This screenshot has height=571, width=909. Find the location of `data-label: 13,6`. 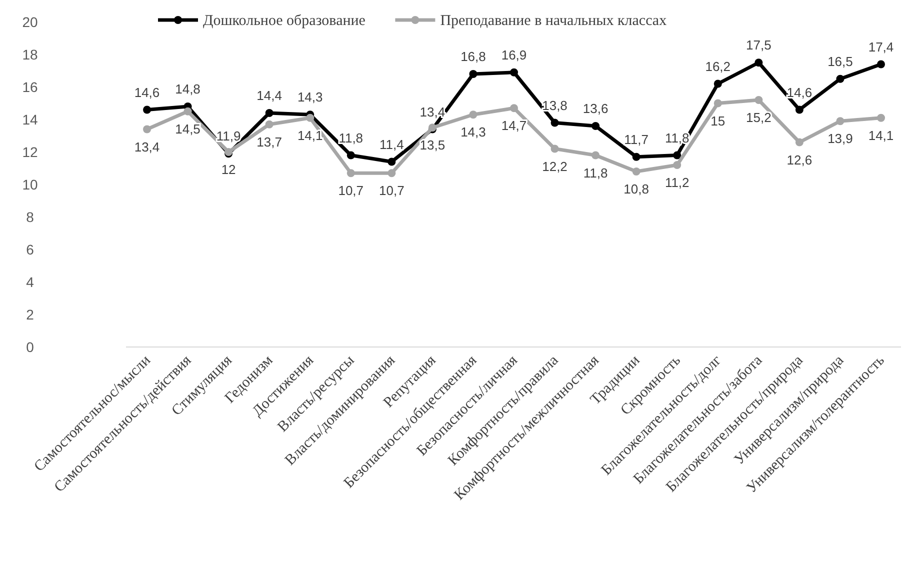

data-label: 13,6 is located at coordinates (595, 108).